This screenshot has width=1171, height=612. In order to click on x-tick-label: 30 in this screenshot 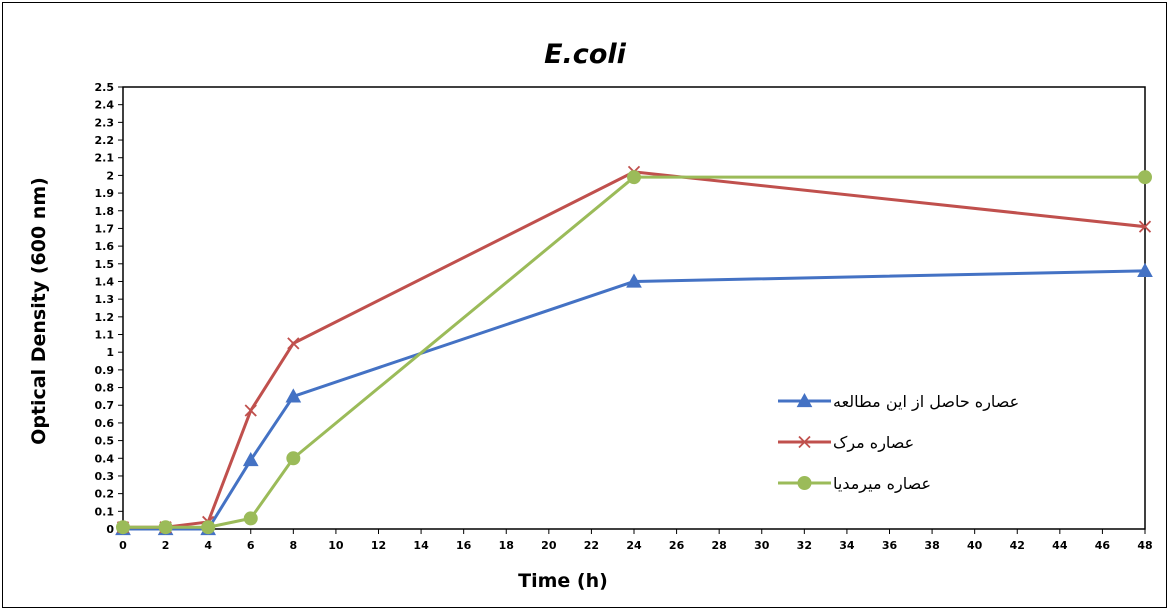, I will do `click(762, 545)`.